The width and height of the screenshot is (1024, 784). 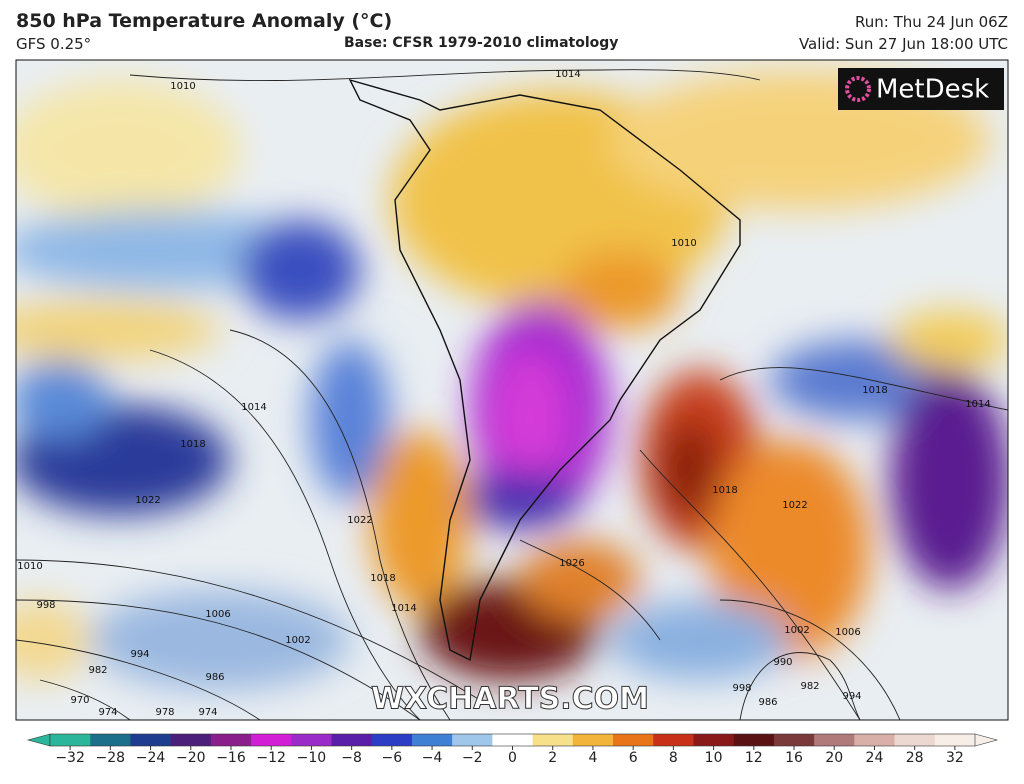 I want to click on colorbar-label: 2, so click(x=552, y=758).